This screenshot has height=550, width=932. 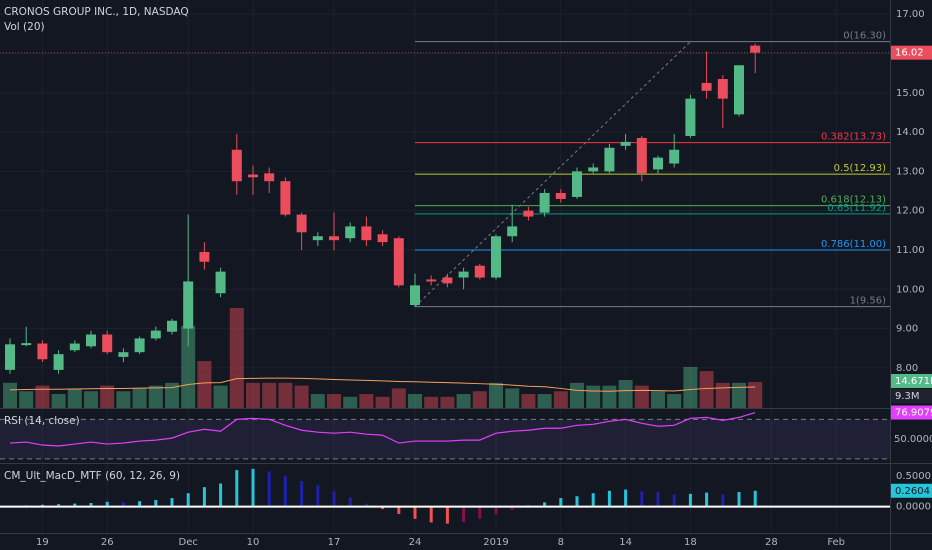 What do you see at coordinates (445, 439) in the screenshot?
I see `rsi-band` at bounding box center [445, 439].